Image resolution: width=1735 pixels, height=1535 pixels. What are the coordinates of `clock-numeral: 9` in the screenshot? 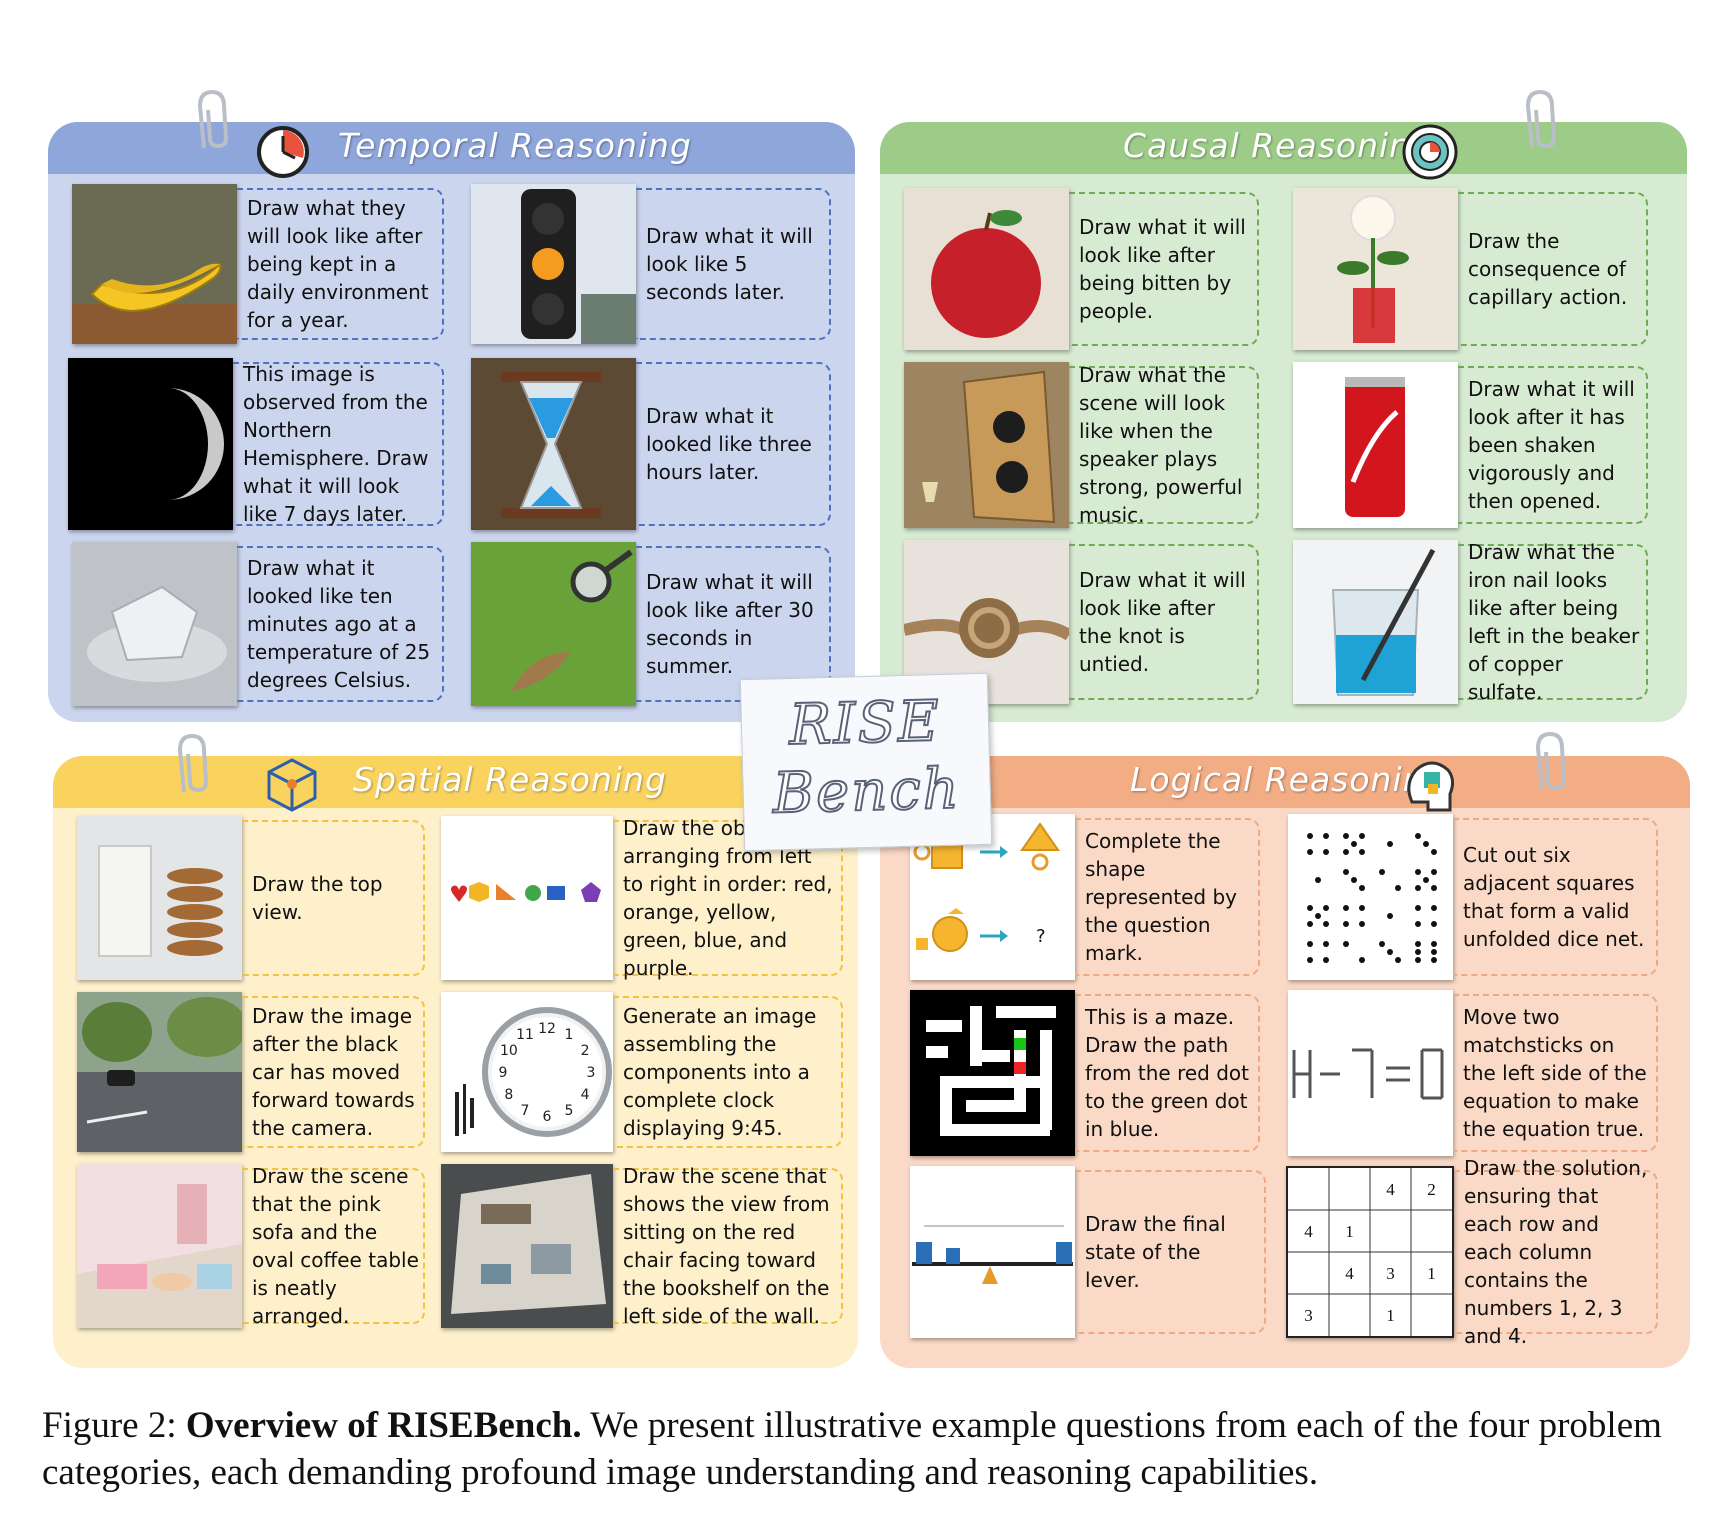 It's located at (503, 1073).